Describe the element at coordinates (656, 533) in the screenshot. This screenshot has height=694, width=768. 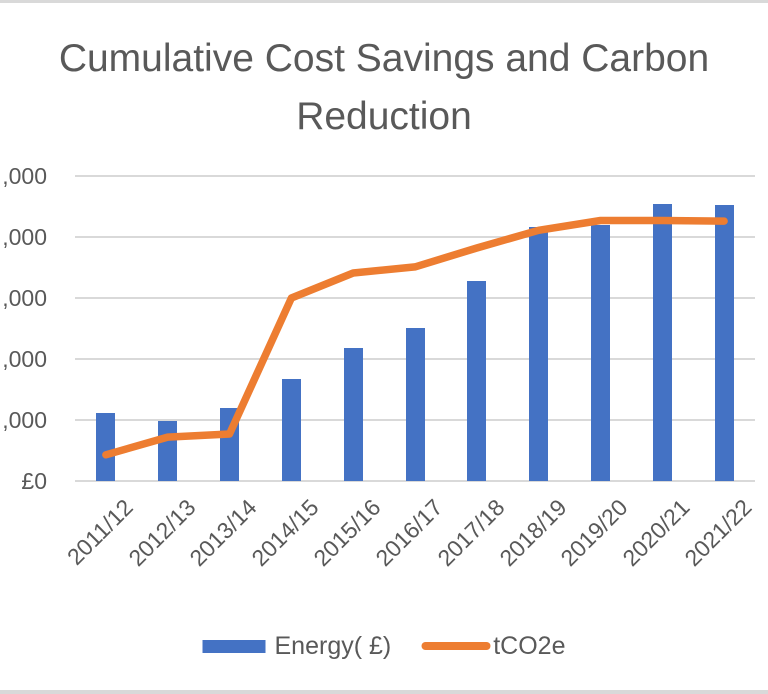
I see `x-tick-label: 2020/21` at that location.